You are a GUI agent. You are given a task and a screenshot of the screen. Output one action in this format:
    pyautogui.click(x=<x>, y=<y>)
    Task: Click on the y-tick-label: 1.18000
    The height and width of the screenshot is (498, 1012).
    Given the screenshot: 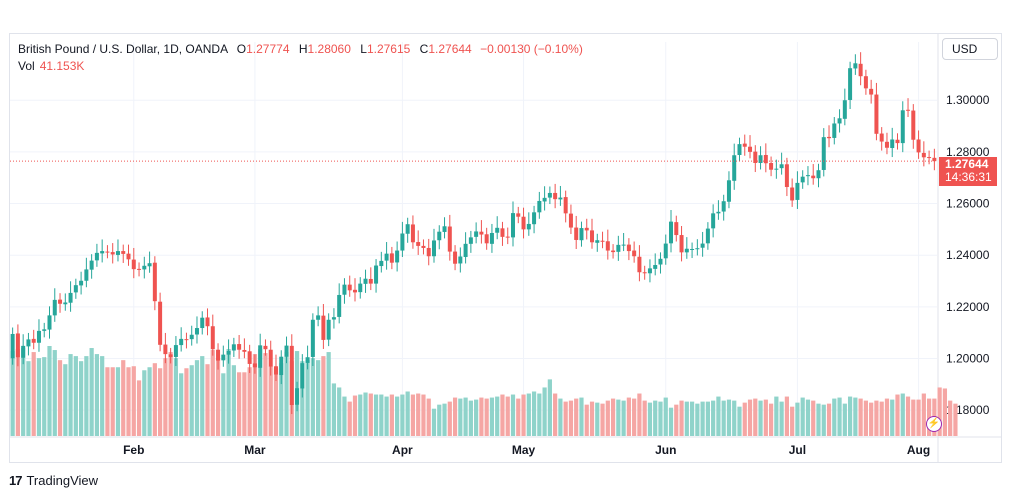 What is the action you would take?
    pyautogui.click(x=968, y=410)
    